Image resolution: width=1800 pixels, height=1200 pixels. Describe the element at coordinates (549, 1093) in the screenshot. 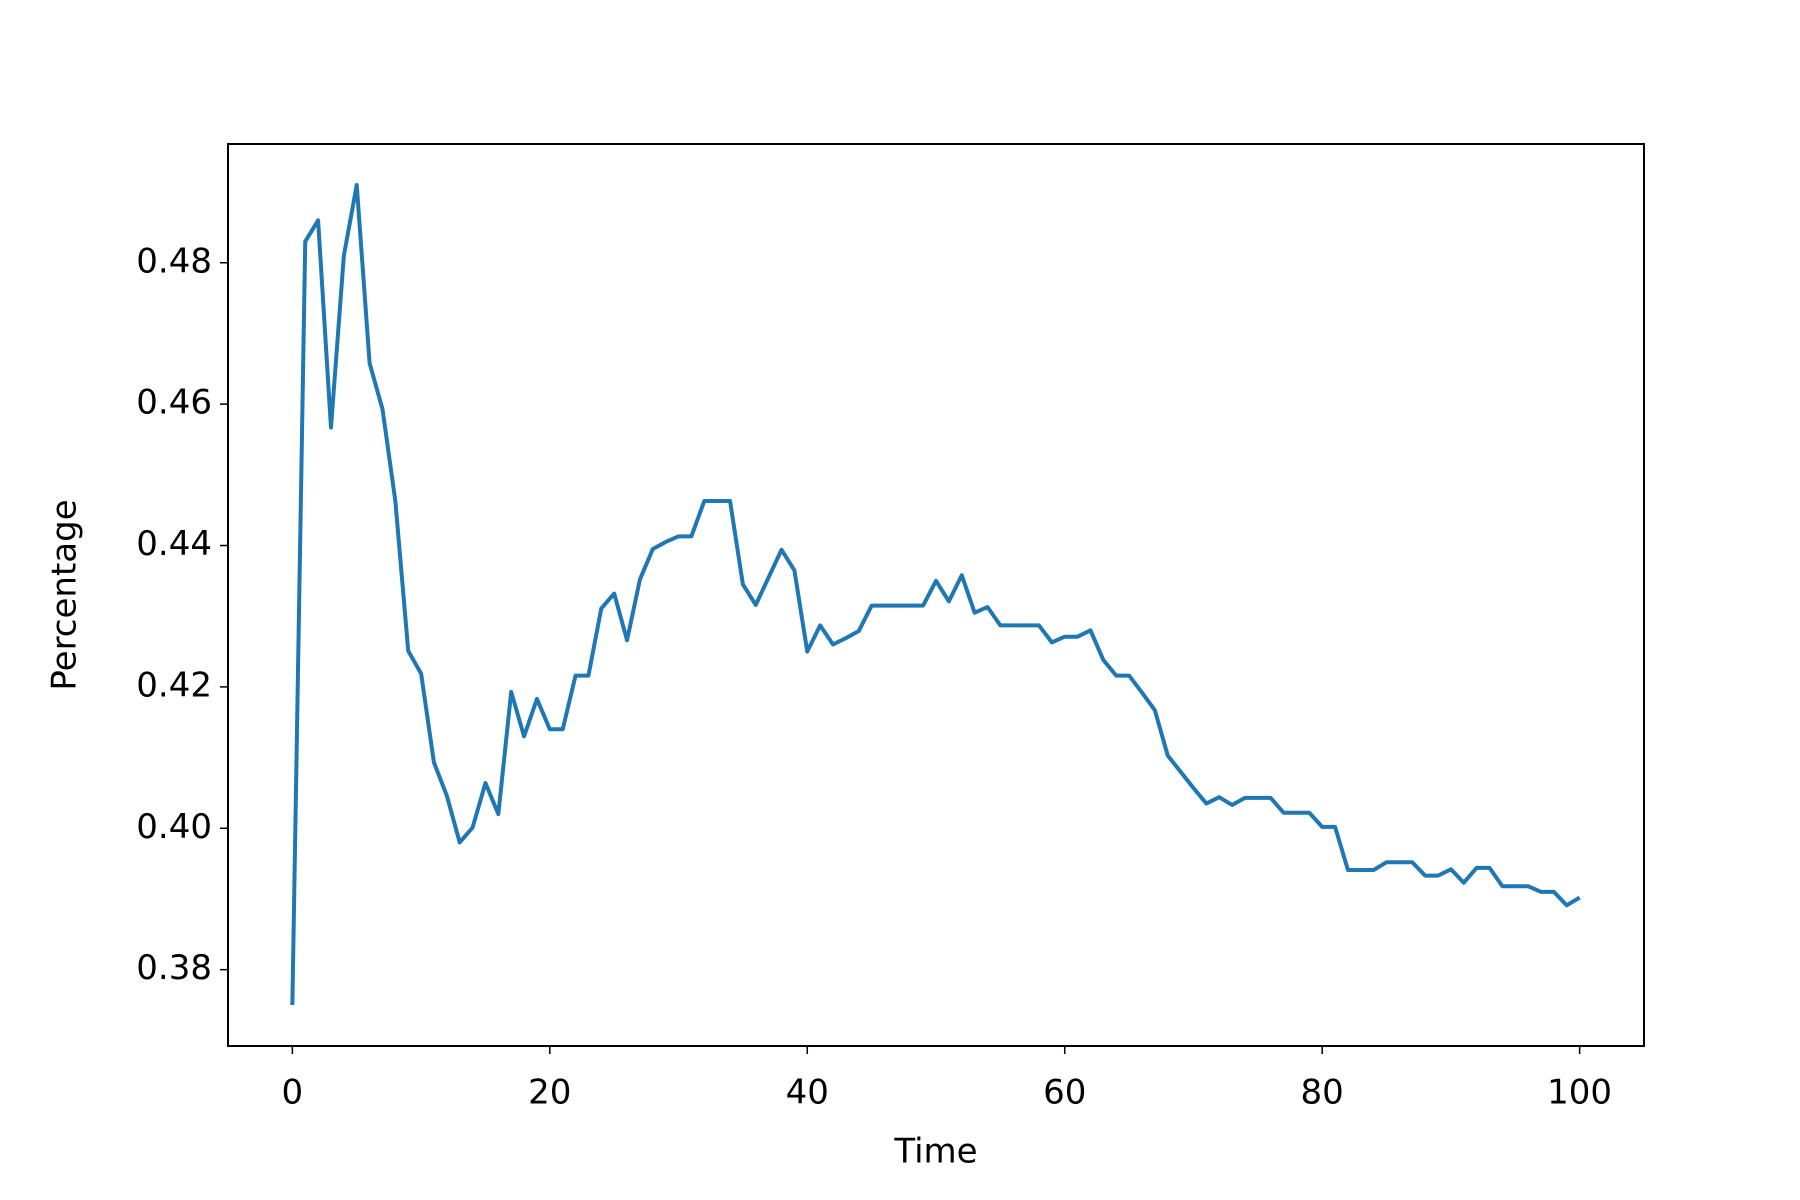

I see `x-tick-label: 20` at that location.